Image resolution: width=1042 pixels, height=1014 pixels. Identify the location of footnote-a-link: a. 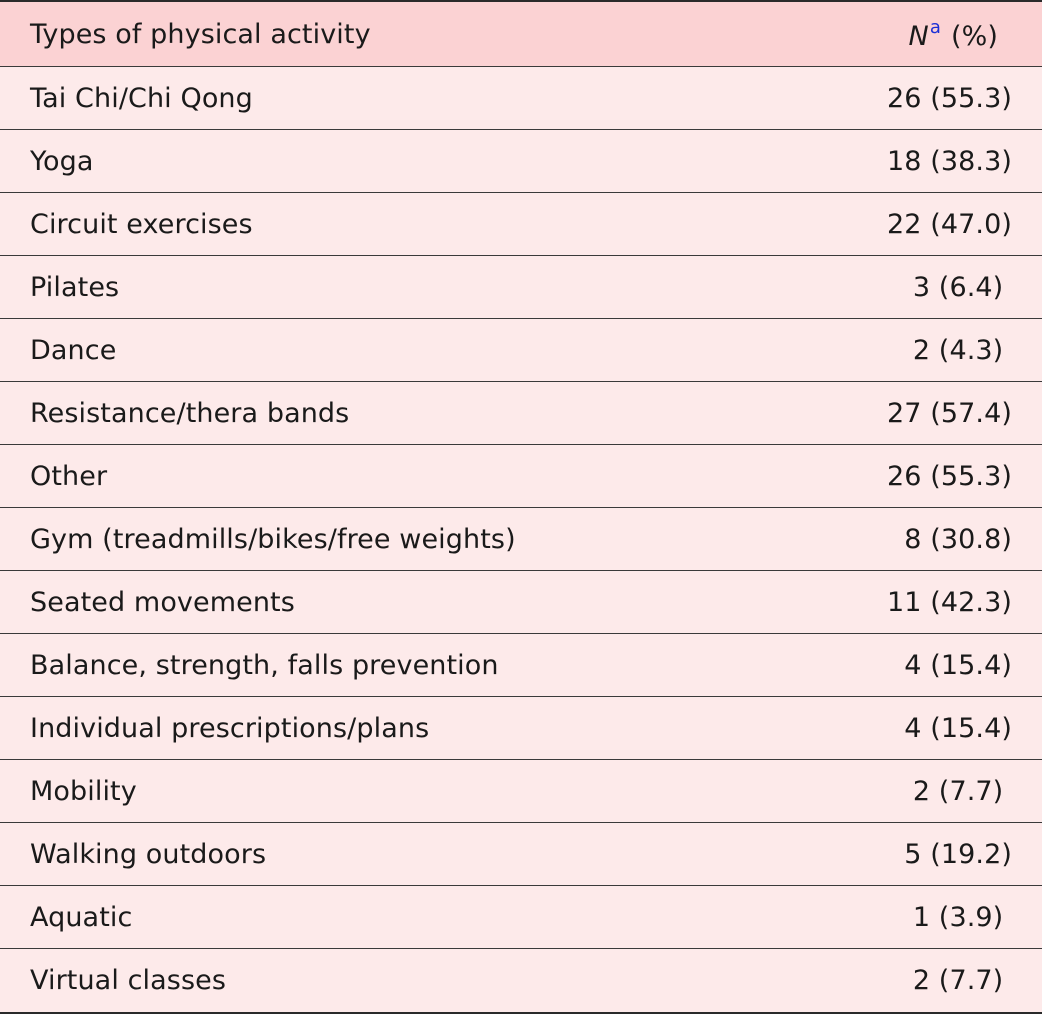
(935, 27).